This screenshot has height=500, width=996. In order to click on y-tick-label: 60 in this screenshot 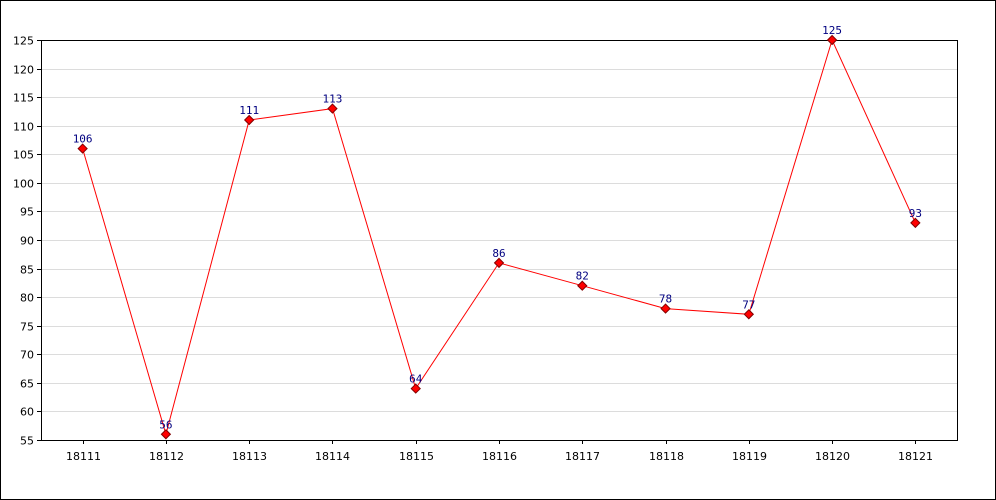, I will do `click(27, 412)`.